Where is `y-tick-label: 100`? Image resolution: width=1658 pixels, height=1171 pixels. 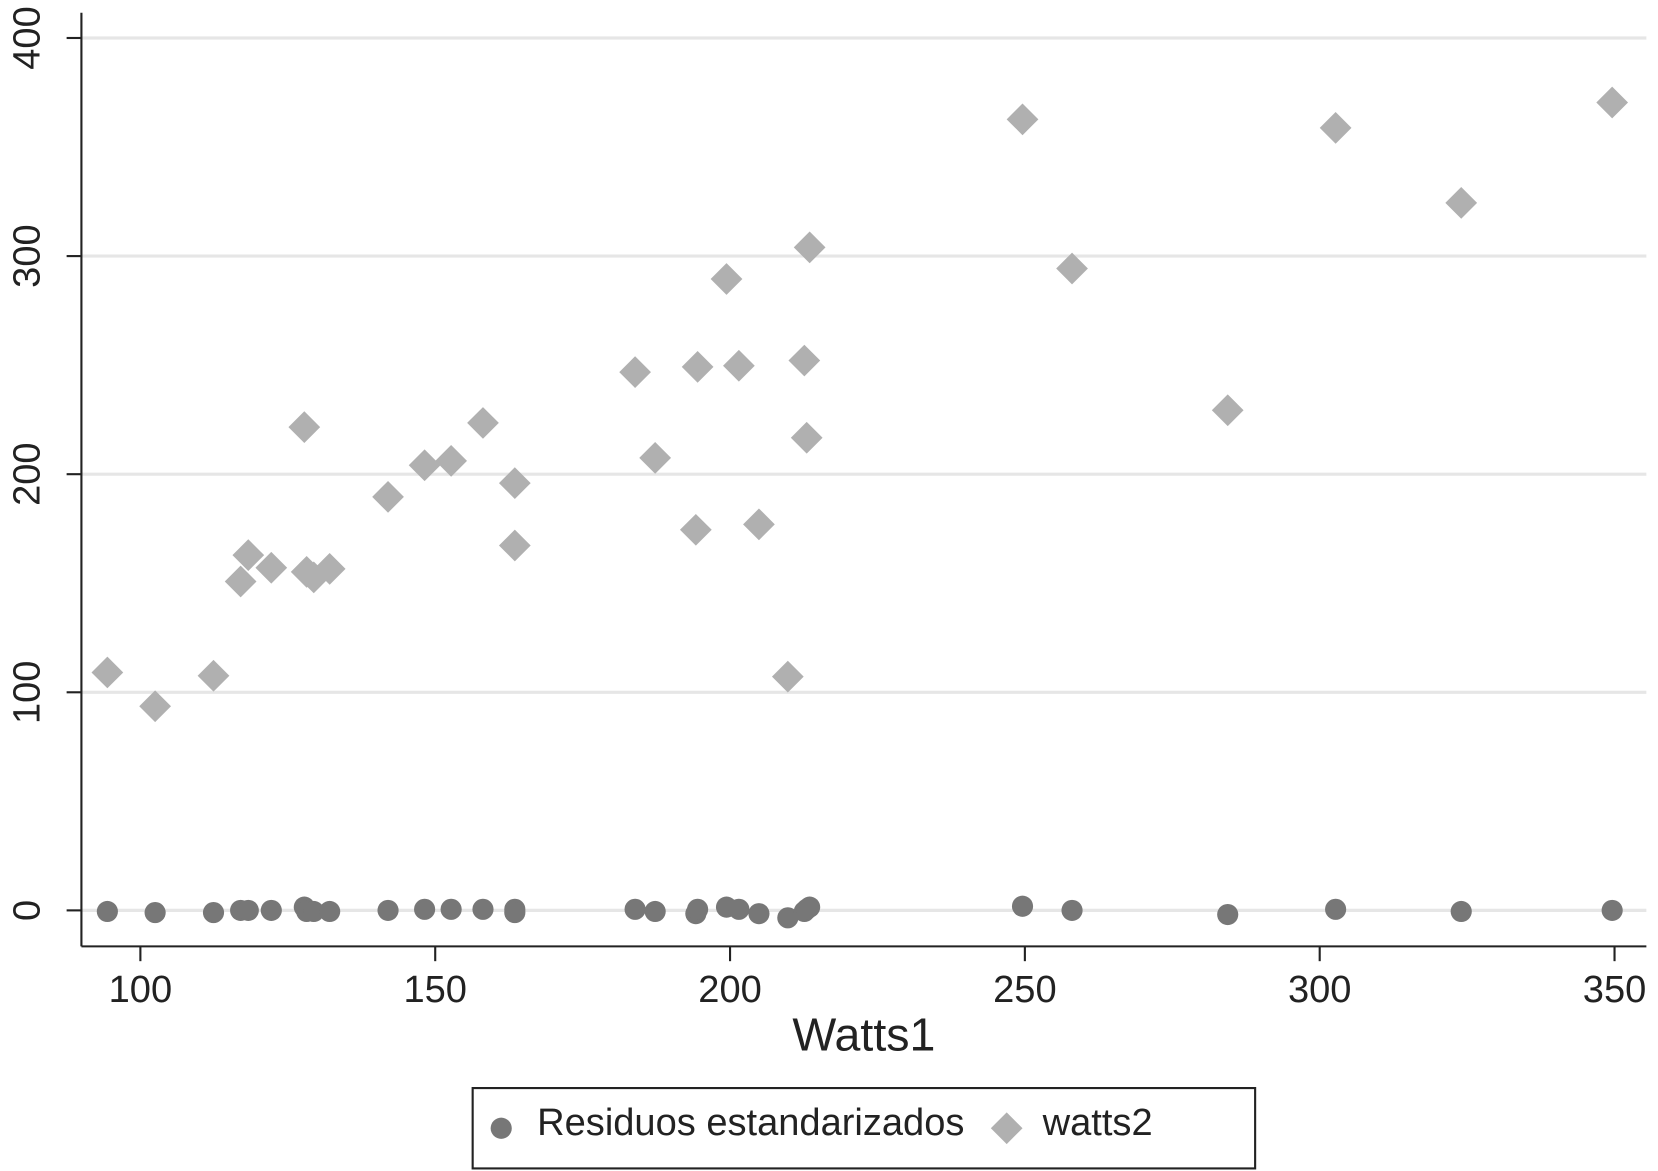
y-tick-label: 100 is located at coordinates (28, 692).